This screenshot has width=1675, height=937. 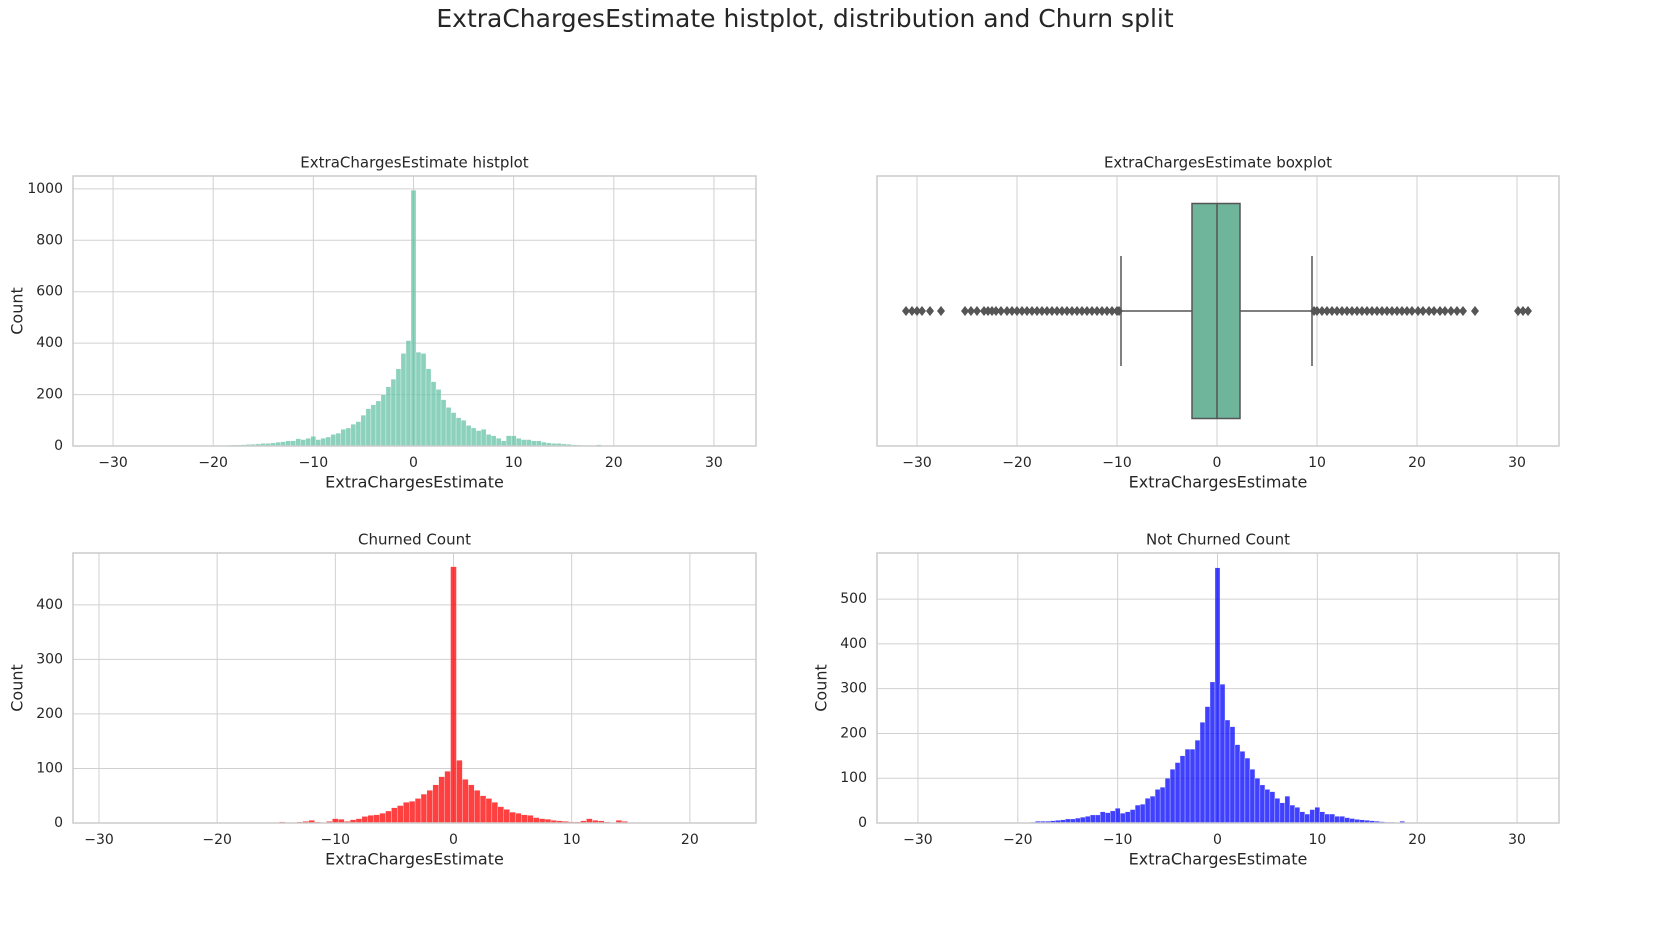 What do you see at coordinates (45, 189) in the screenshot?
I see `y-tick-label: 1000` at bounding box center [45, 189].